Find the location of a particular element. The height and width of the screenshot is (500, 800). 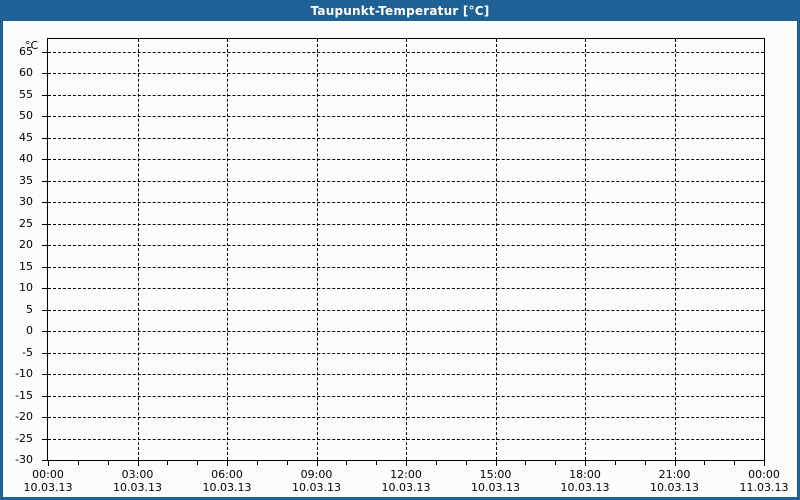

x-axis-tick-time: 21:00 is located at coordinates (674, 474).